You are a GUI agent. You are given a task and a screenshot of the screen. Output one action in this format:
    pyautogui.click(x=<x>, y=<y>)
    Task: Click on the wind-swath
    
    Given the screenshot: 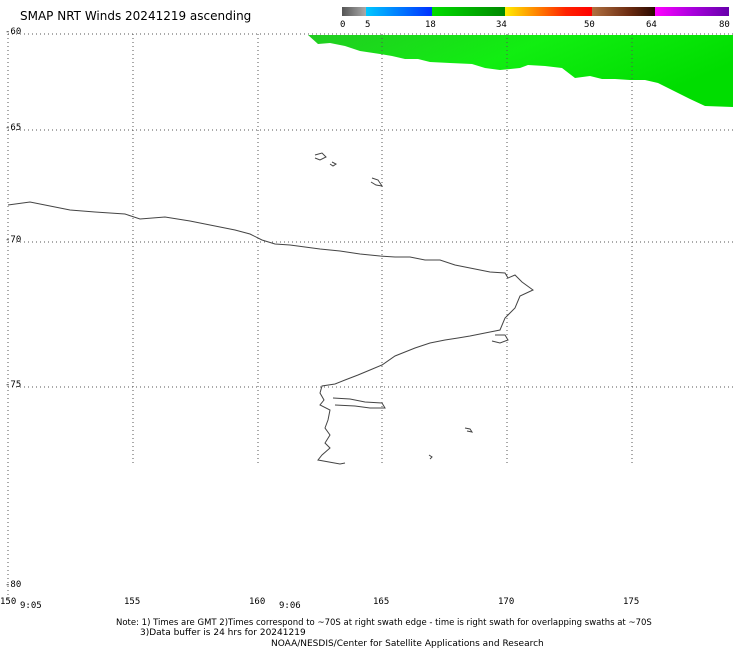 What is the action you would take?
    pyautogui.click(x=520, y=71)
    